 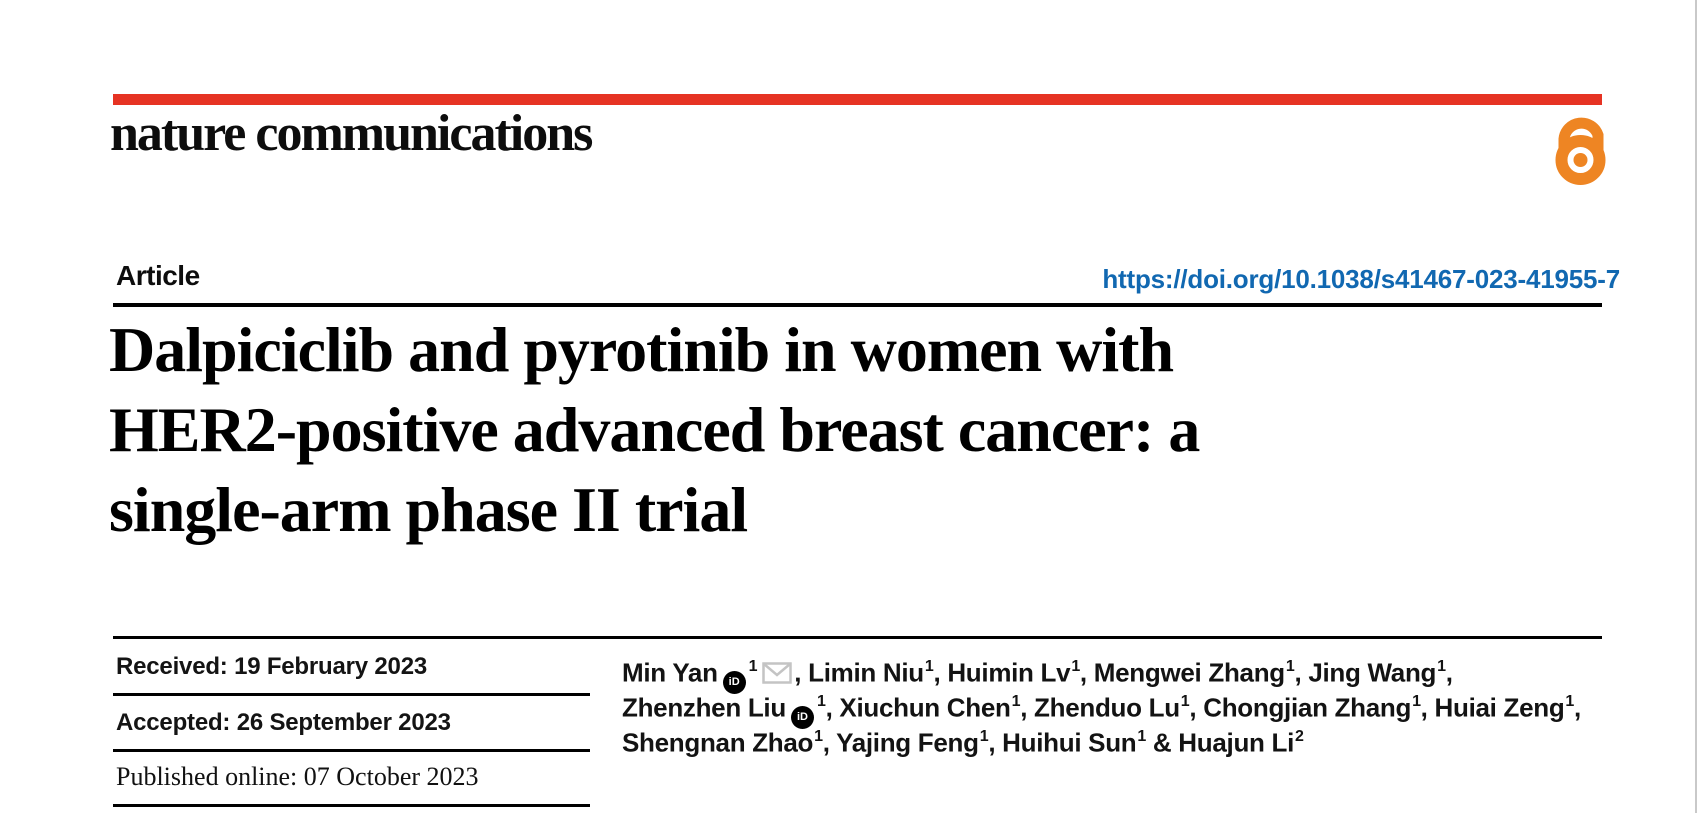 I want to click on header-divider, so click(x=857, y=305).